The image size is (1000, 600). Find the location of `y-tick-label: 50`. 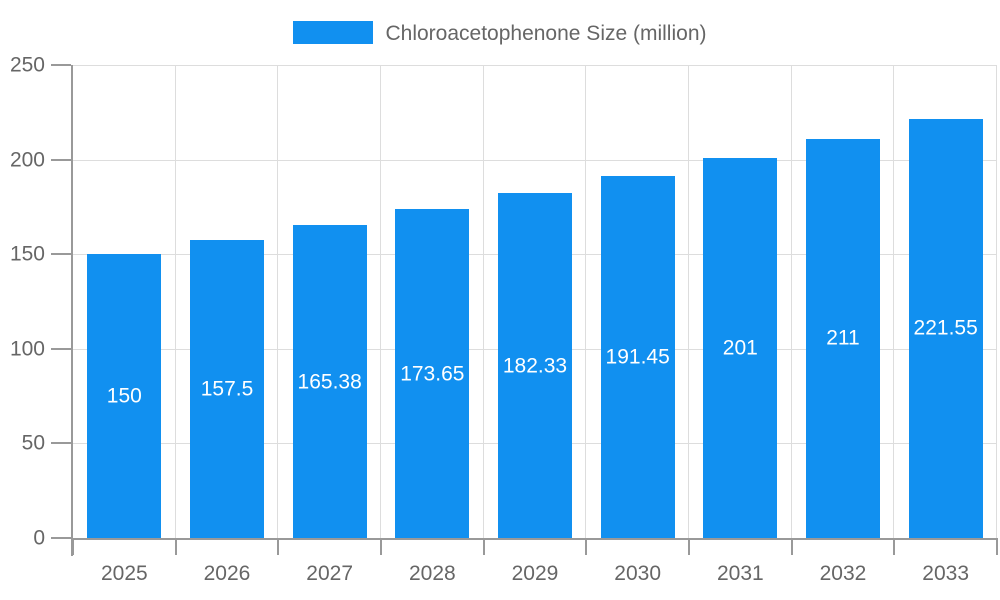

y-tick-label: 50 is located at coordinates (33, 443).